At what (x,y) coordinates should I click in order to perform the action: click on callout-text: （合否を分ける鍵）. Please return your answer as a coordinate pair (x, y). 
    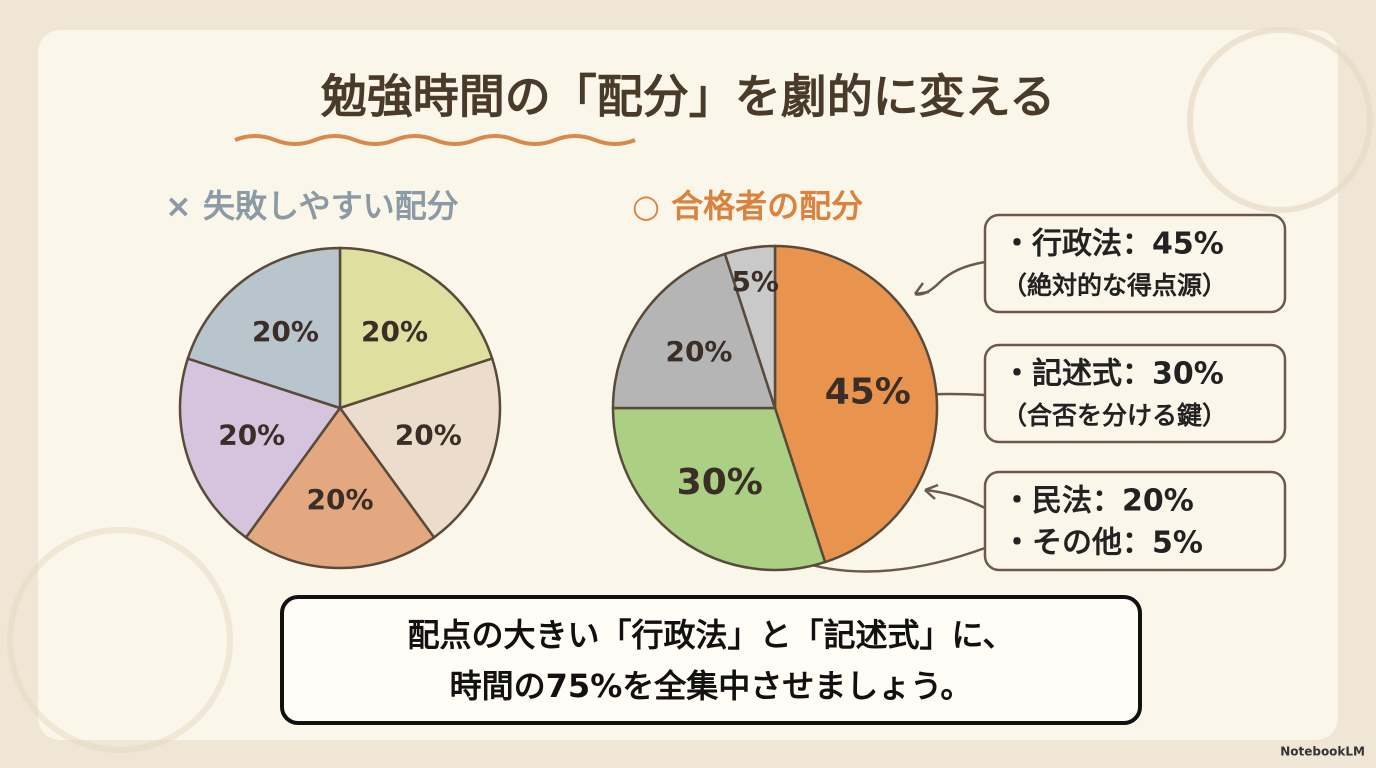
    Looking at the image, I should click on (1114, 415).